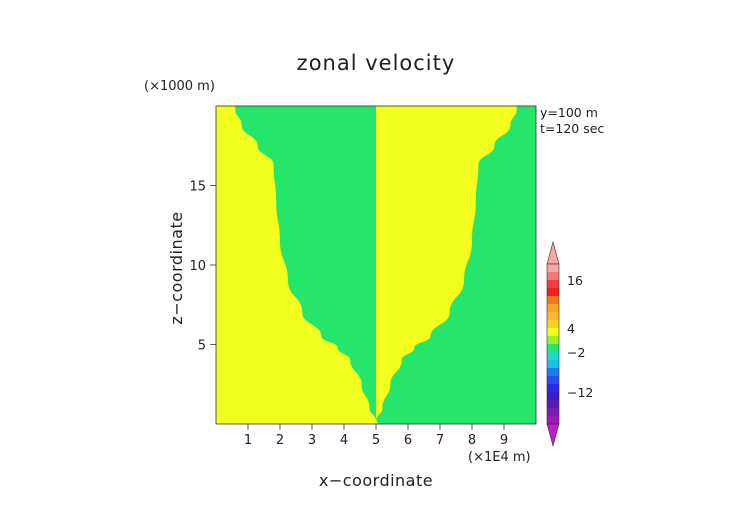 This screenshot has width=752, height=532. Describe the element at coordinates (248, 440) in the screenshot. I see `x-tick-label: 1` at that location.